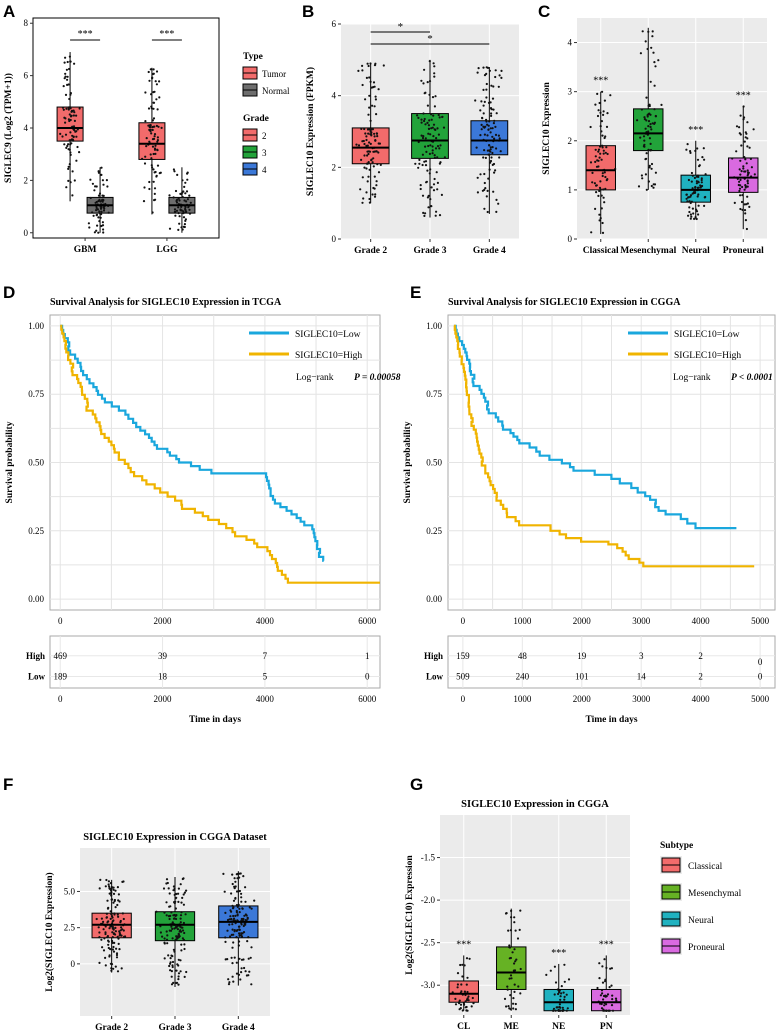  Describe the element at coordinates (760, 662) in the screenshot. I see `risk-count: 0` at that location.